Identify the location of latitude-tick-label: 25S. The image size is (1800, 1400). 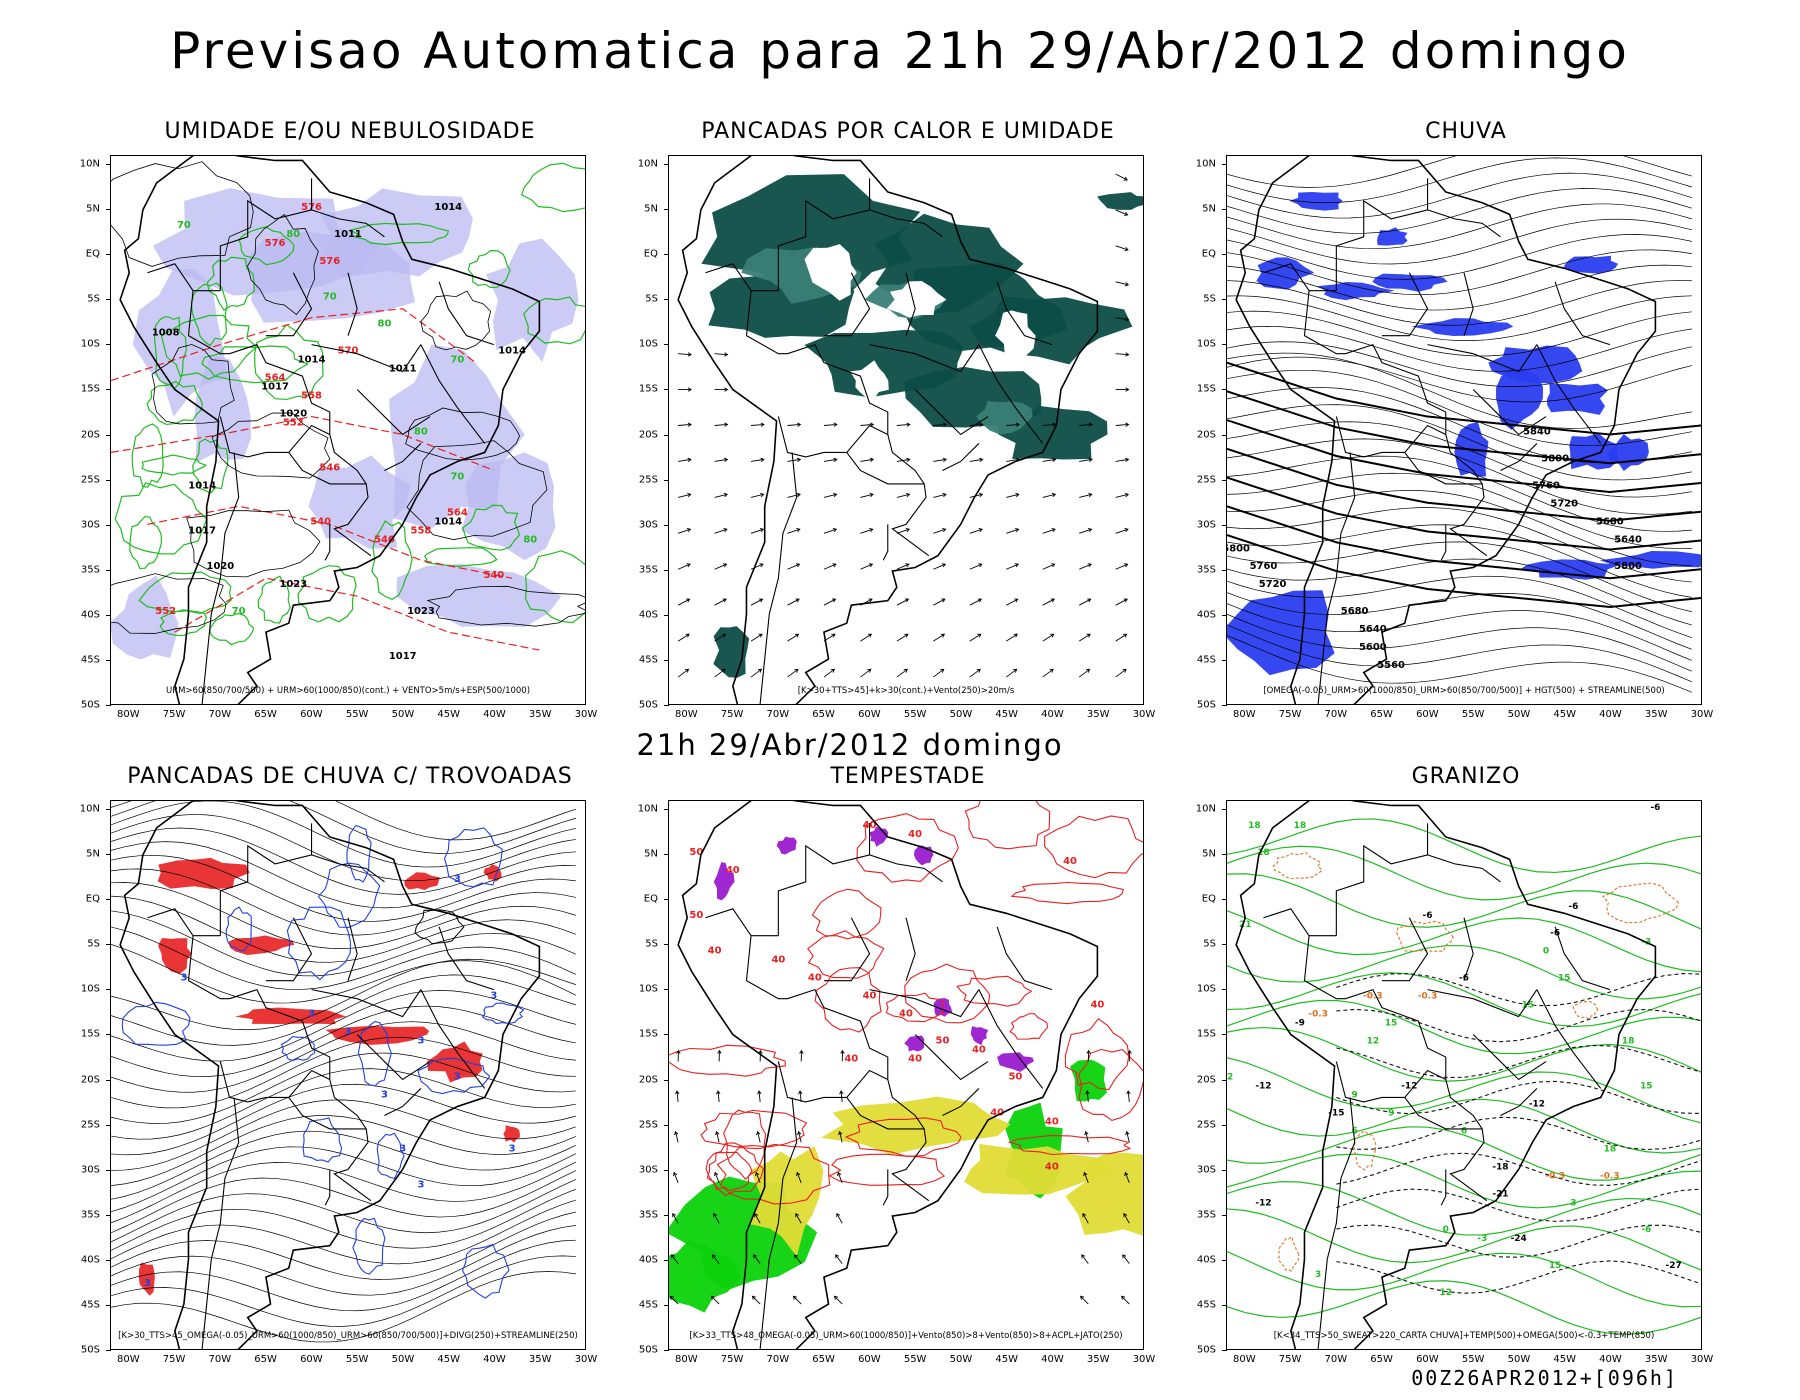
(90, 1125).